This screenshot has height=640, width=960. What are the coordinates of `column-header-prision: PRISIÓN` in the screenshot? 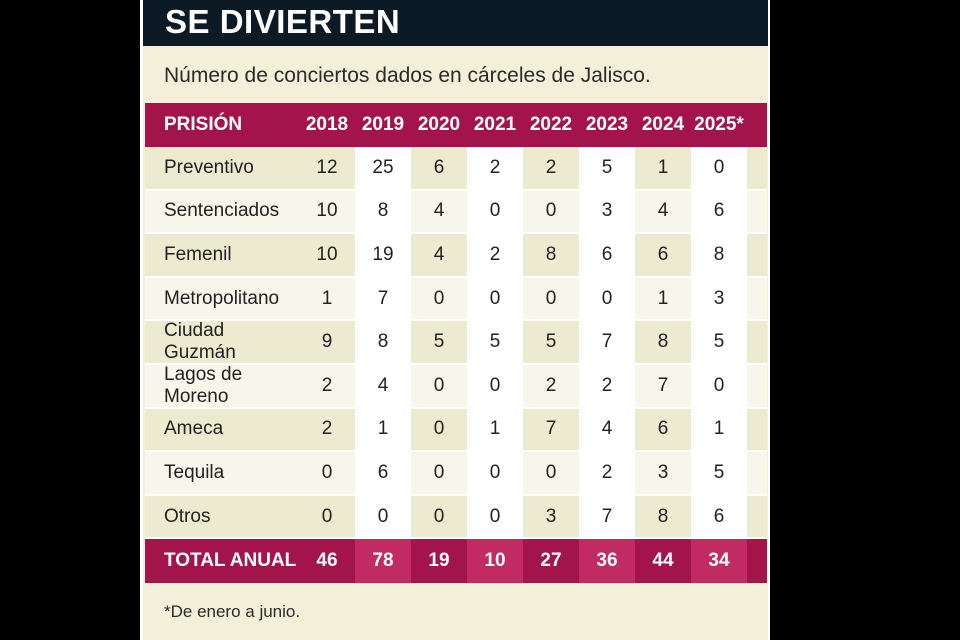 It's located at (203, 124).